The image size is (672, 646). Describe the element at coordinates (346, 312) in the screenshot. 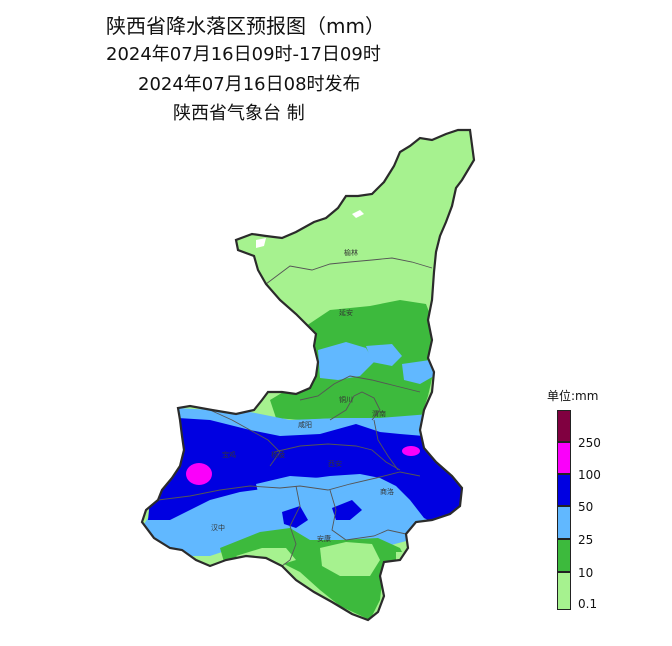

I see `city-label: 延安` at that location.